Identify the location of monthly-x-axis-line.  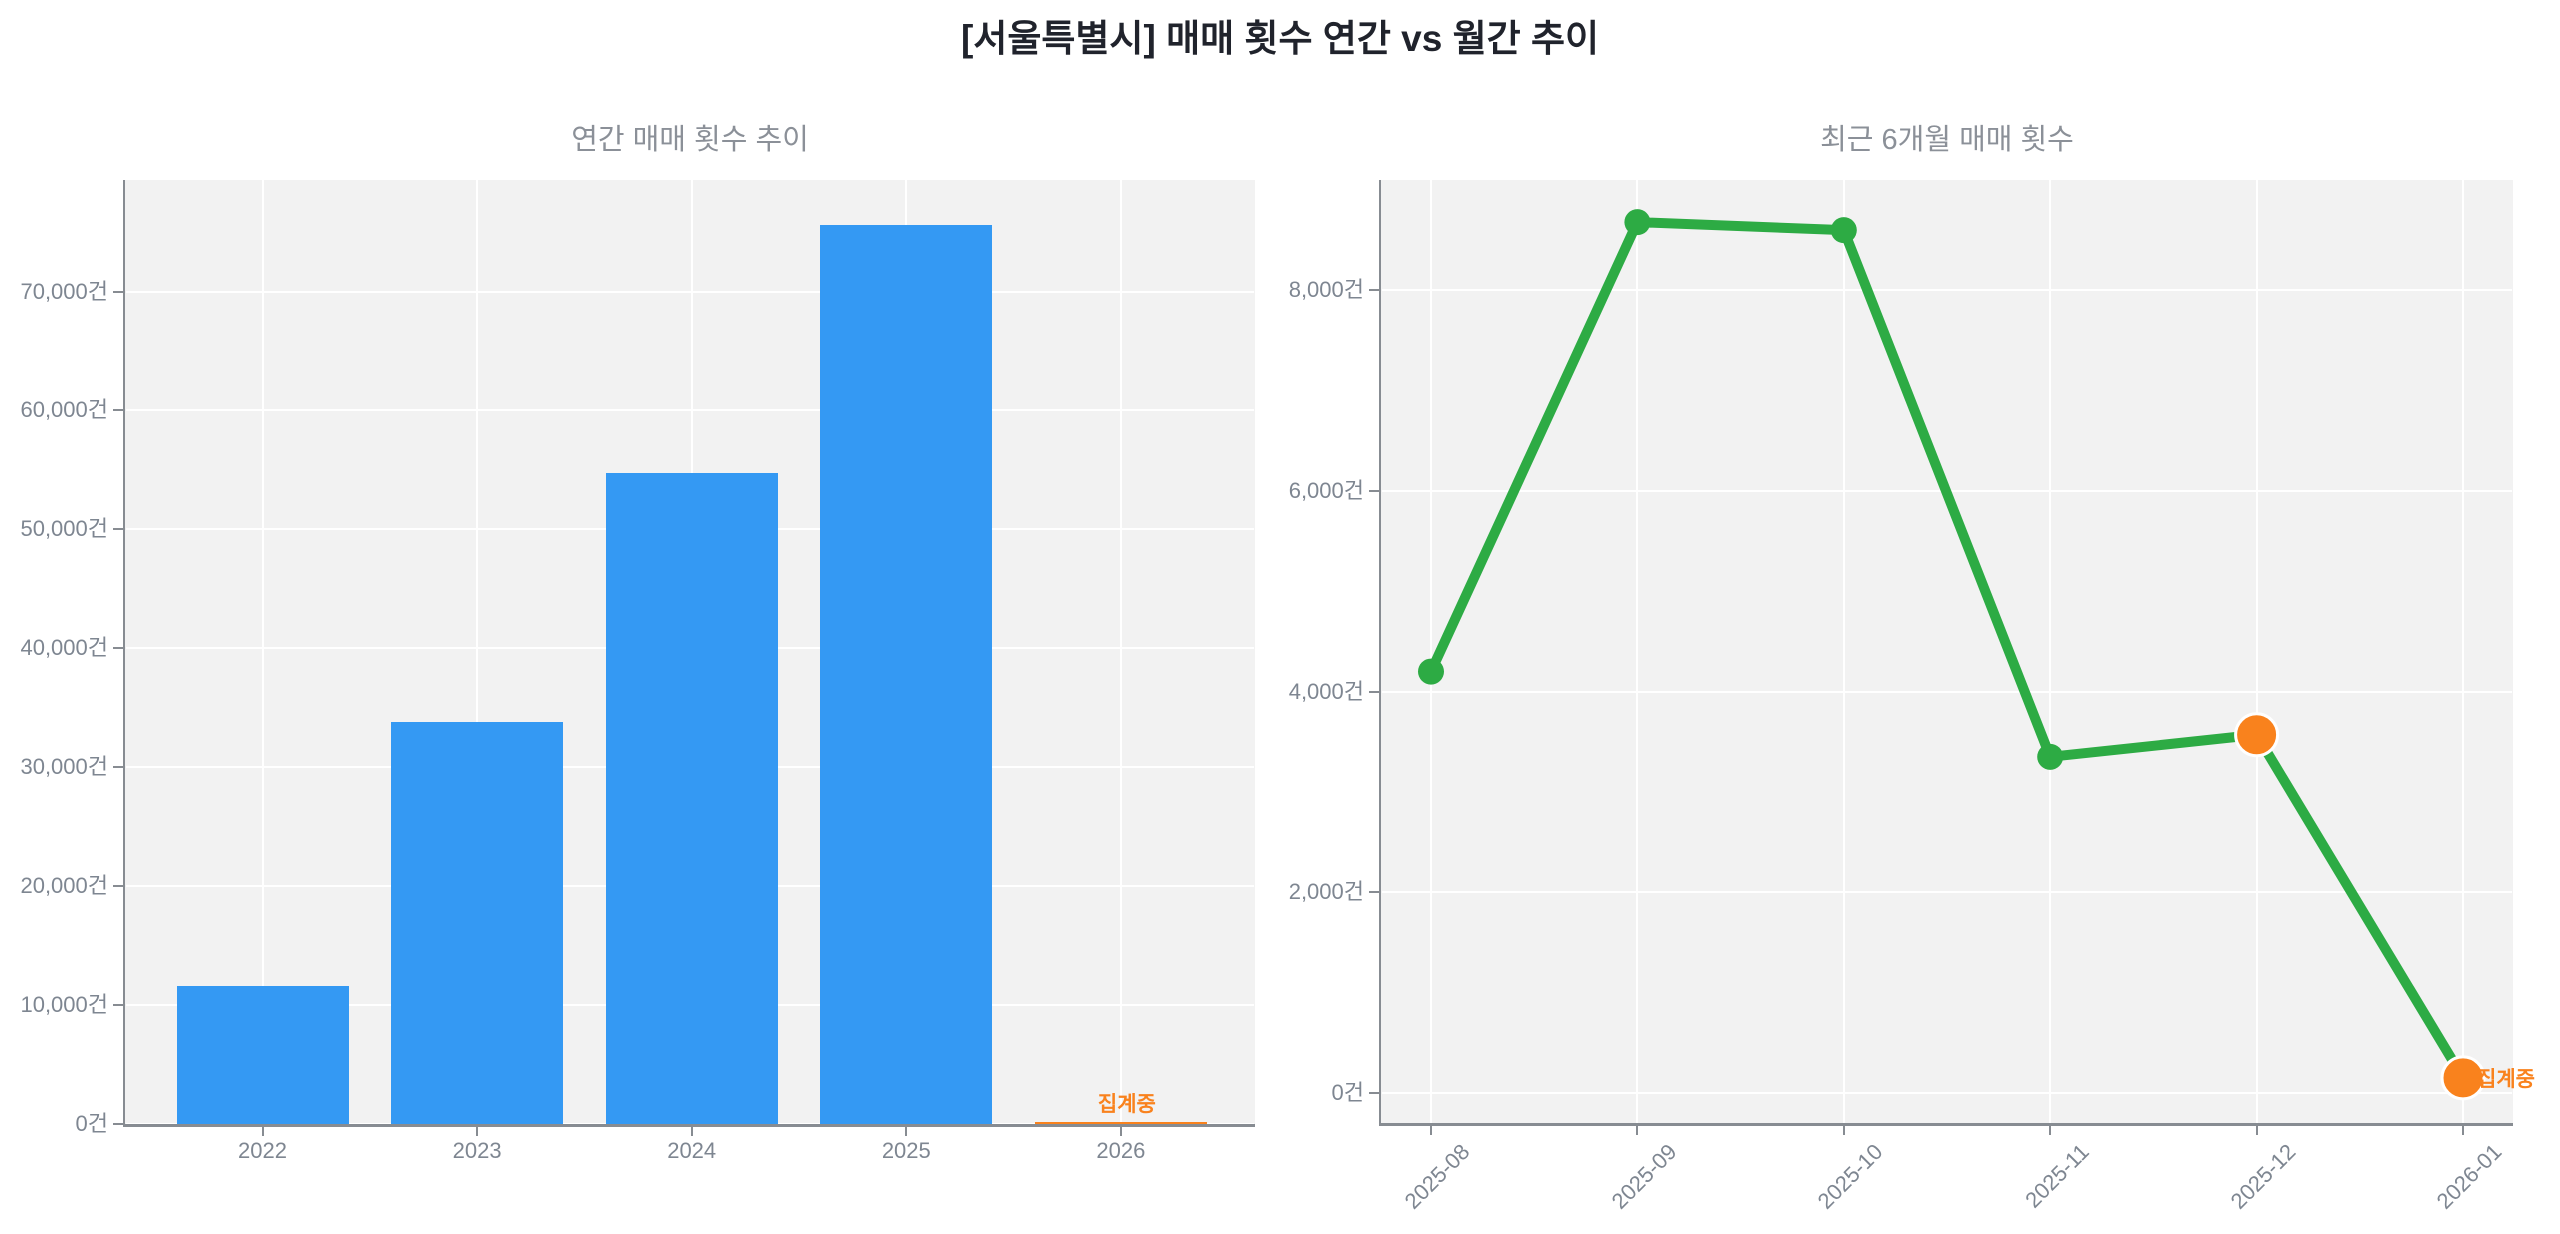
(1946, 1124).